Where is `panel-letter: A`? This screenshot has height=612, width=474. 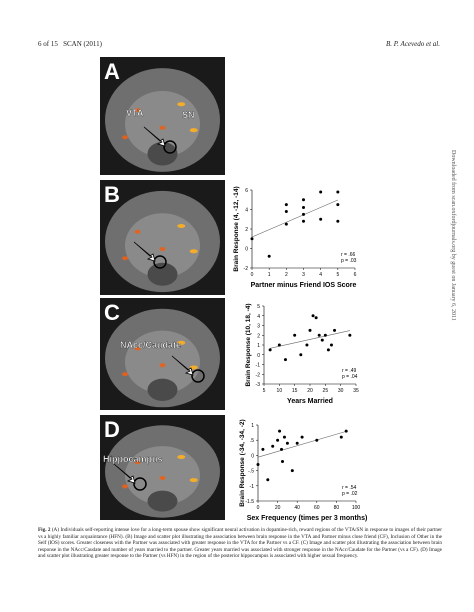 panel-letter: A is located at coordinates (112, 71).